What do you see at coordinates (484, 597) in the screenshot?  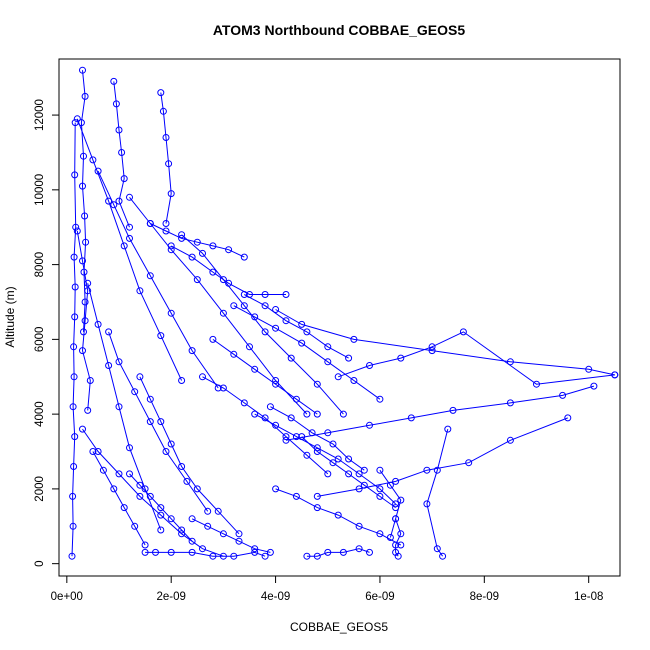 I see `x-tick-label: 8e-09` at bounding box center [484, 597].